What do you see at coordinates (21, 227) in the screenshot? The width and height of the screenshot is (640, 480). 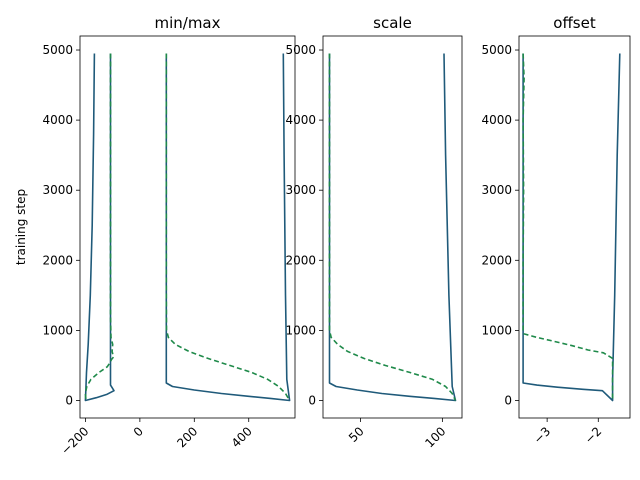 I see `y-axis-label: training step` at bounding box center [21, 227].